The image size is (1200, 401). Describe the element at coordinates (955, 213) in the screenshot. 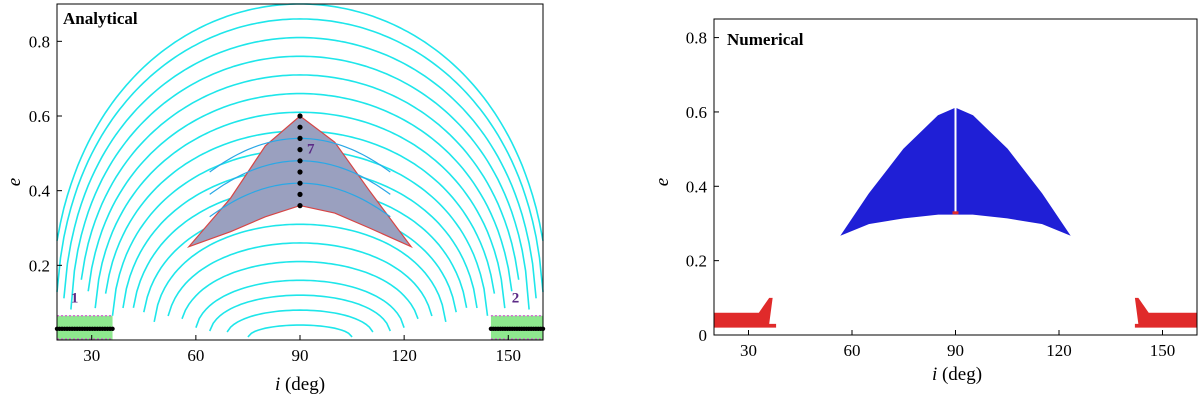

I see `red-tick-at-gap` at that location.